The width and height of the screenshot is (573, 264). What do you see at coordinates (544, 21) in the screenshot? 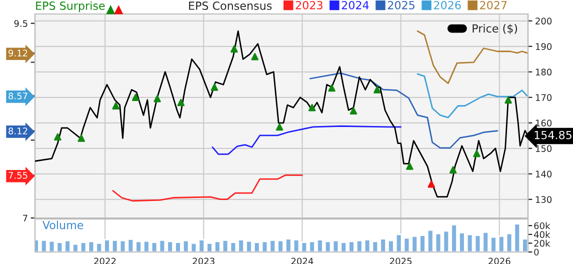
I see `y2-tick-label: 200` at bounding box center [544, 21].